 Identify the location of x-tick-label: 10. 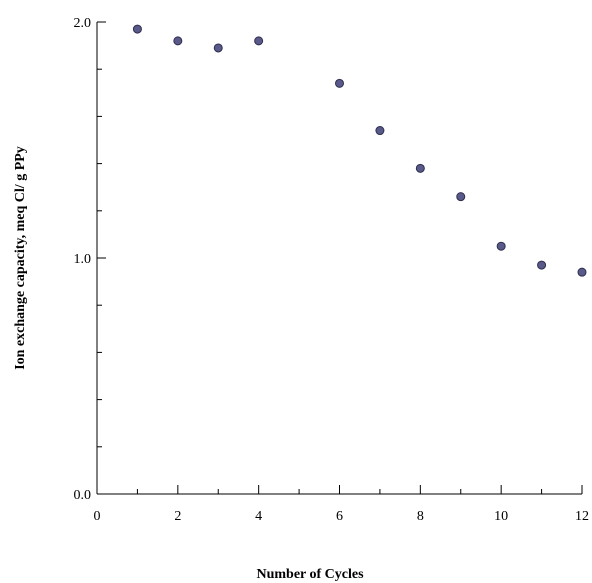
(501, 516).